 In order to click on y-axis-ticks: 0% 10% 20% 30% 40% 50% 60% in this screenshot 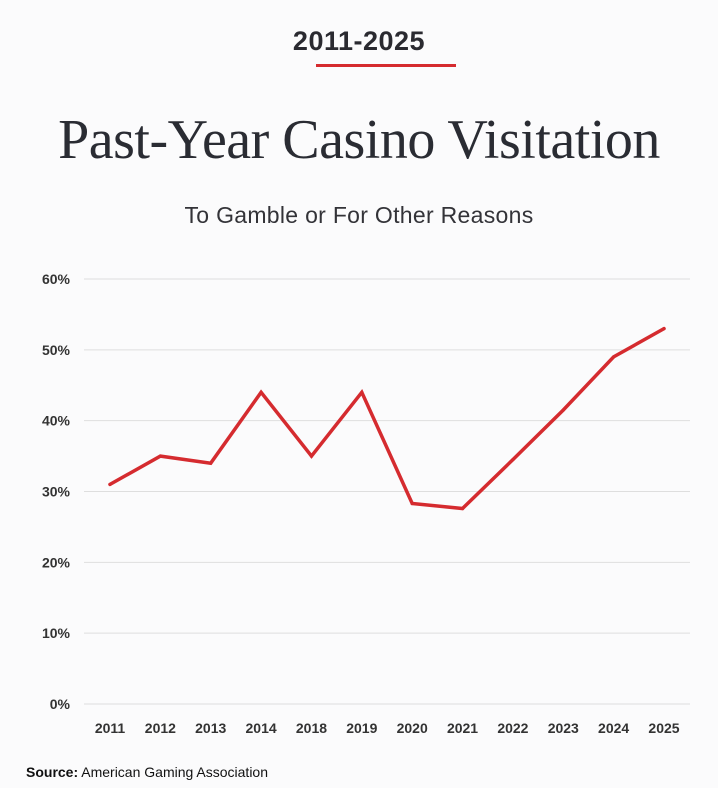, I will do `click(56, 491)`.